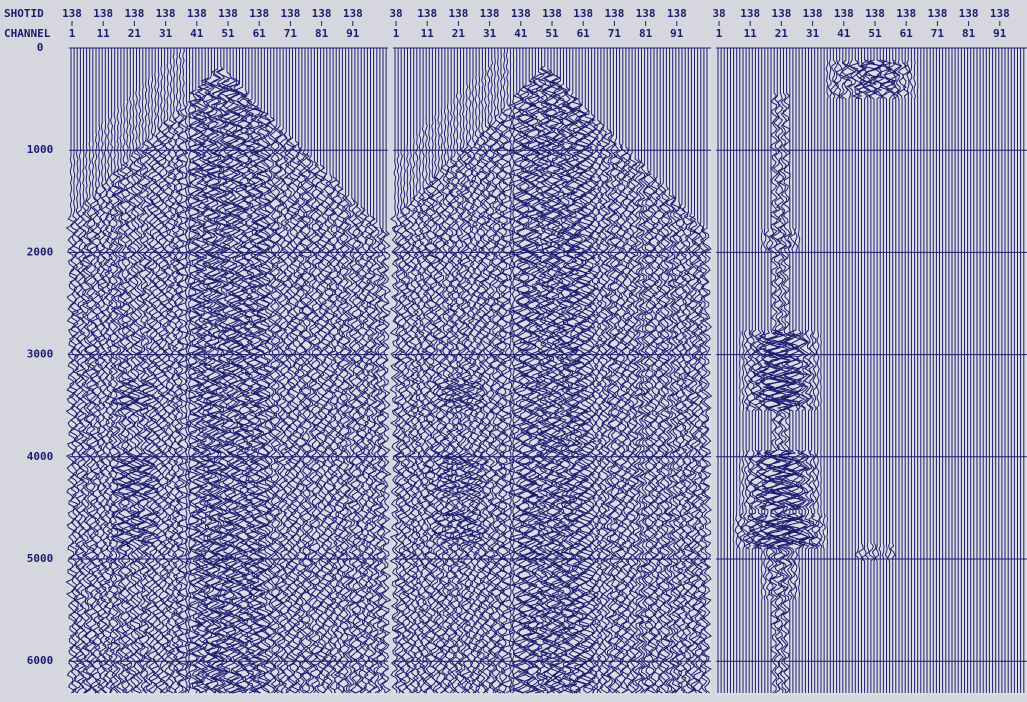 The width and height of the screenshot is (1027, 702). I want to click on channel-label: 61, so click(584, 33).